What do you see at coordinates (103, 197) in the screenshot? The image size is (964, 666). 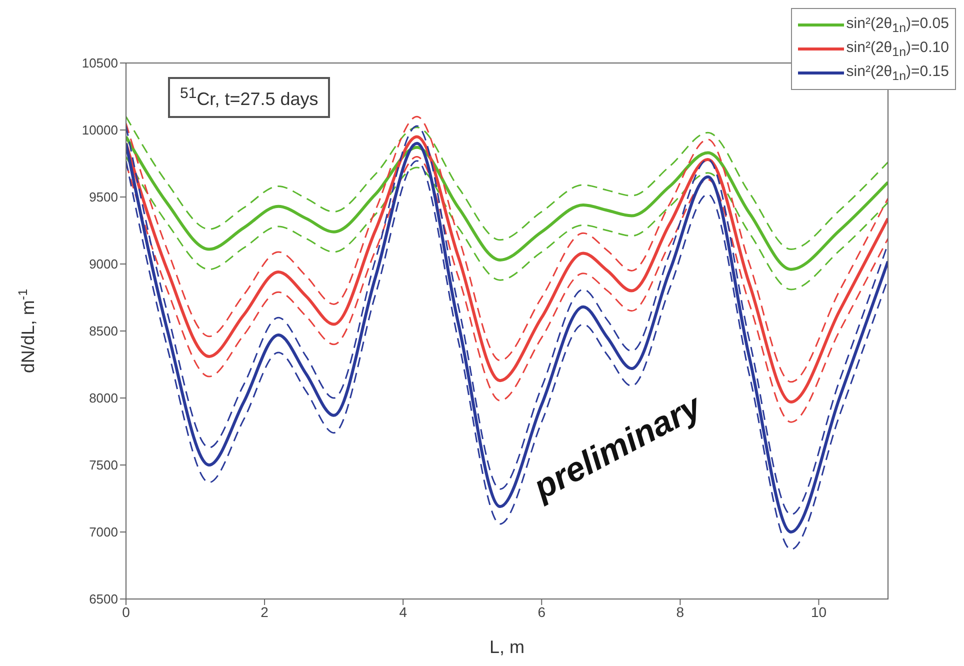 I see `y-tick-label: 9500` at bounding box center [103, 197].